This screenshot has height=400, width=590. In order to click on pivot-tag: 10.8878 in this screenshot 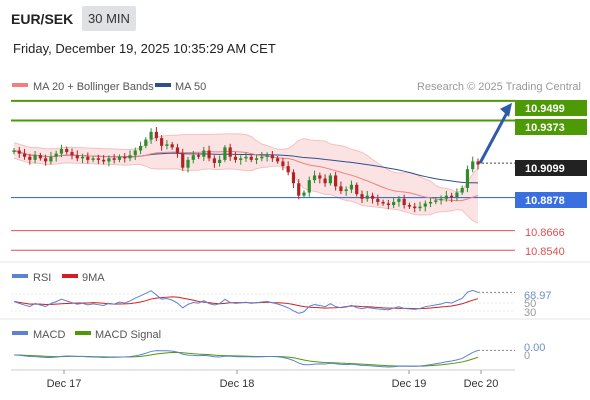, I will do `click(551, 200)`.